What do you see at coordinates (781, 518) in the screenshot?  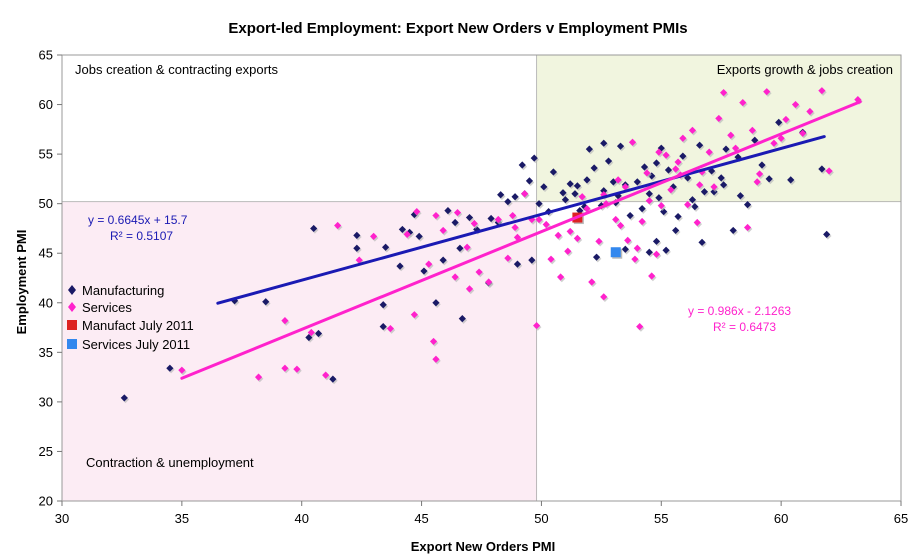 I see `x-tick-label: 60` at bounding box center [781, 518].